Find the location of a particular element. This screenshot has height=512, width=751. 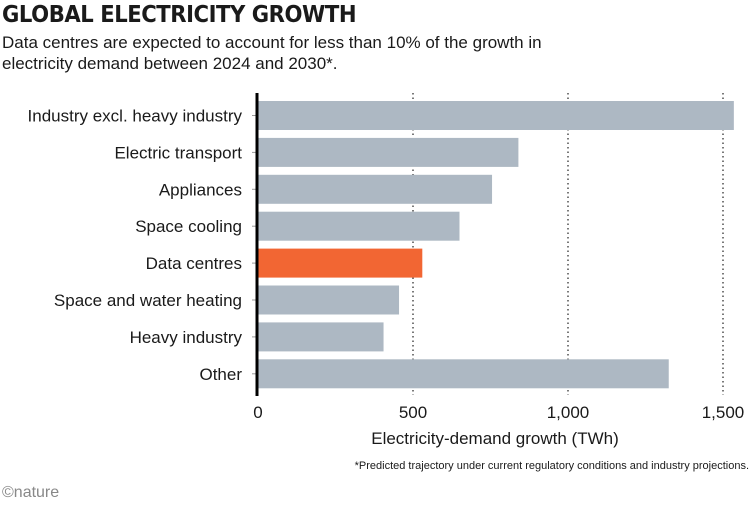

bar-other is located at coordinates (463, 374).